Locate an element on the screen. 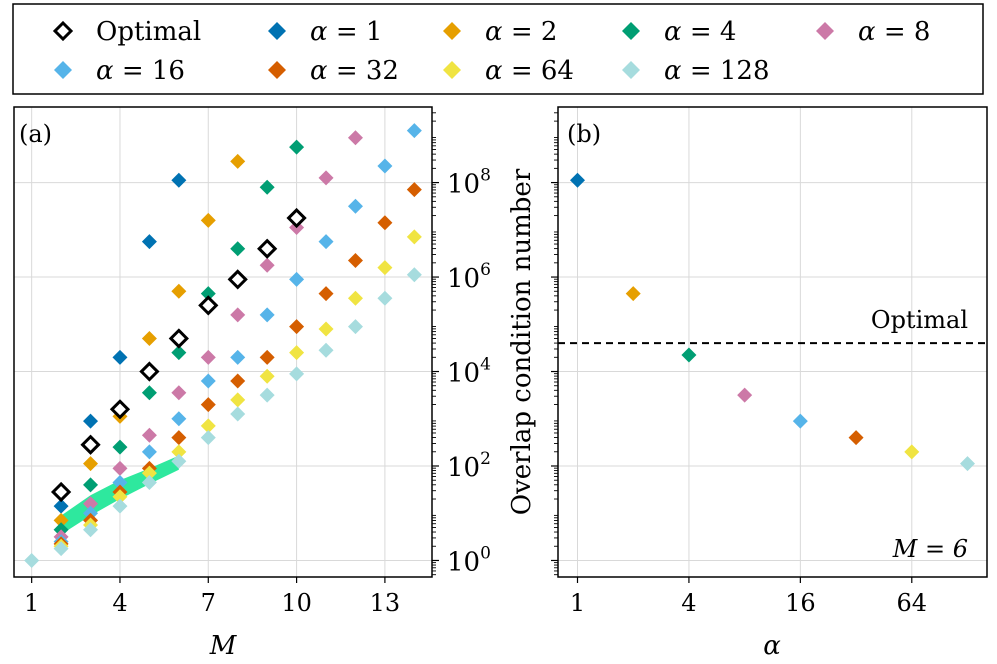 The width and height of the screenshot is (997, 664). x-tick-label: 7 is located at coordinates (208, 603).